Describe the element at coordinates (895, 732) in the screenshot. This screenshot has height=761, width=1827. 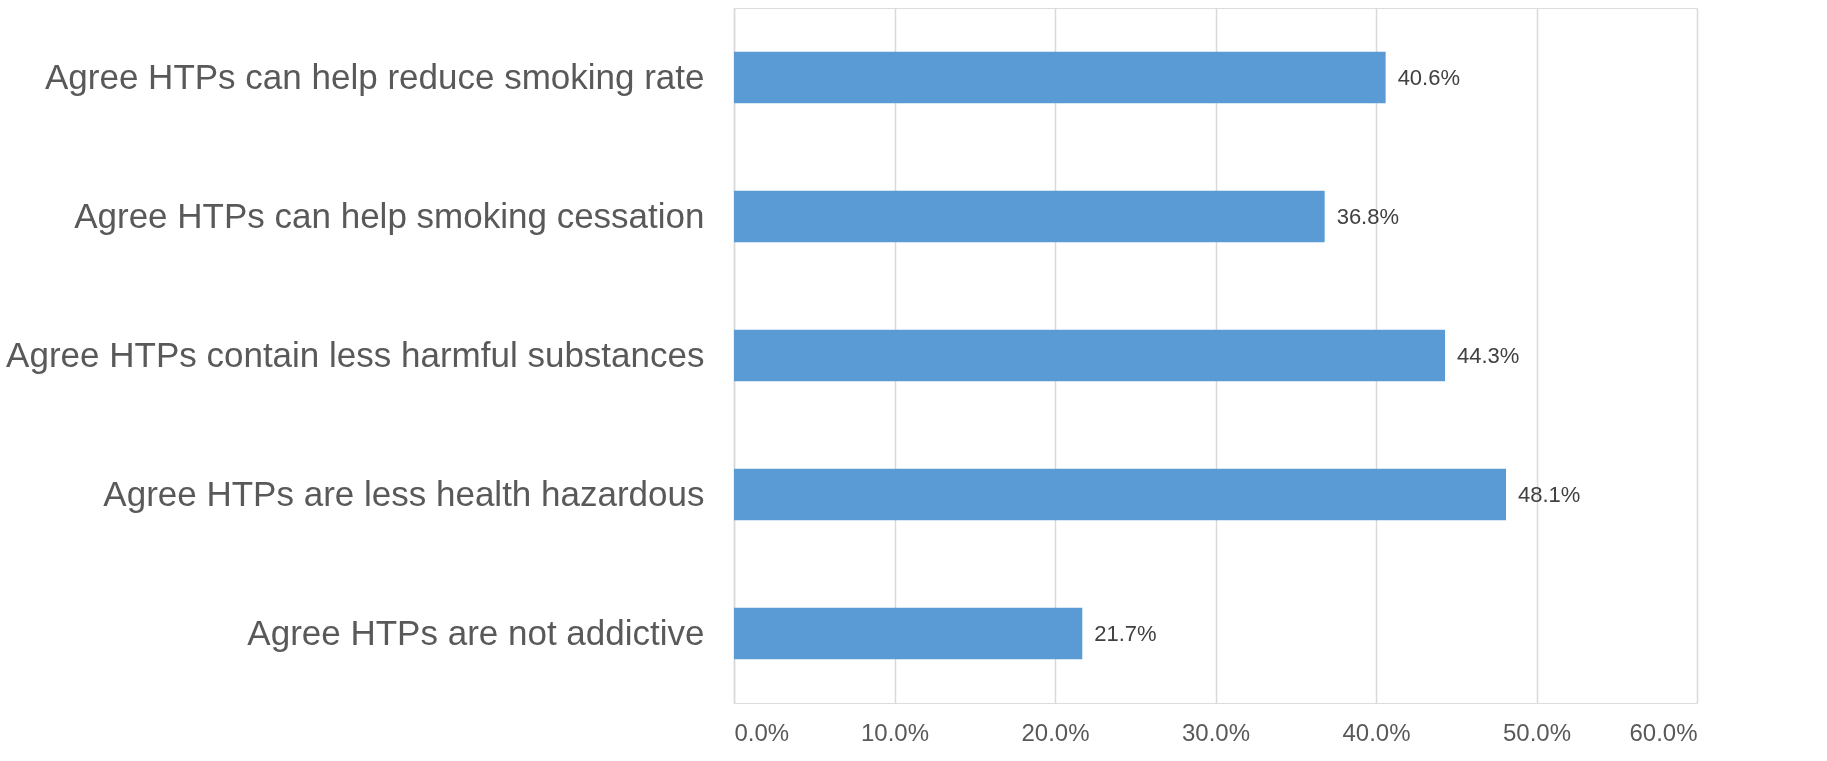
I see `x-tick-label: 10.0%` at that location.